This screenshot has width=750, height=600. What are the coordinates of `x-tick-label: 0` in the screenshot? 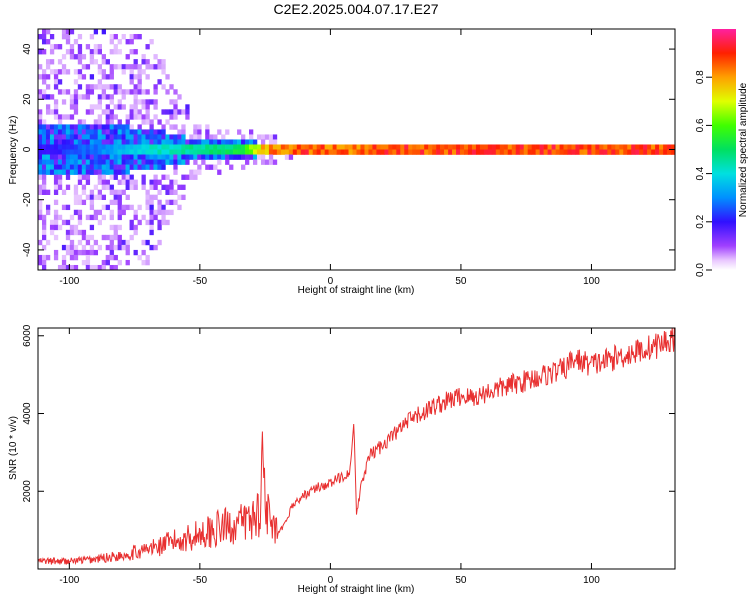 It's located at (331, 580).